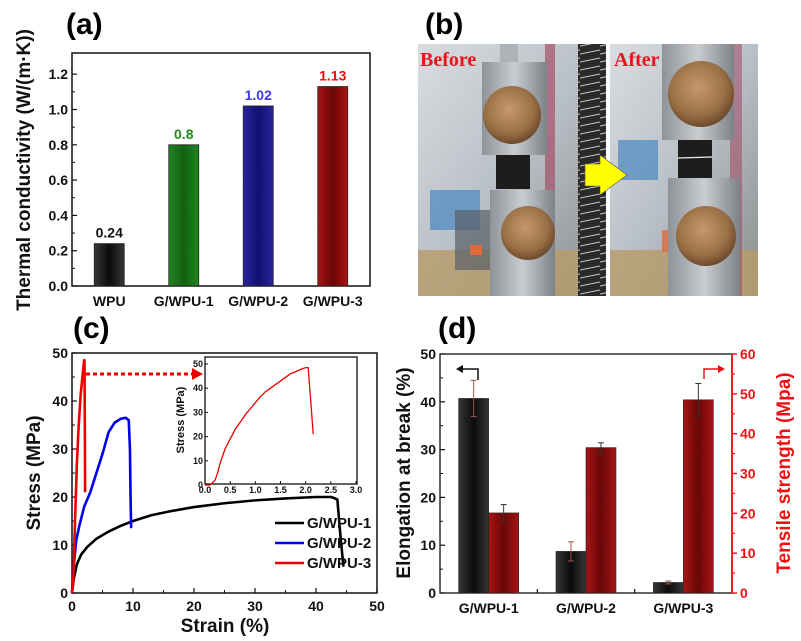  Describe the element at coordinates (428, 354) in the screenshot. I see `left-y-tick-label: 50` at that location.